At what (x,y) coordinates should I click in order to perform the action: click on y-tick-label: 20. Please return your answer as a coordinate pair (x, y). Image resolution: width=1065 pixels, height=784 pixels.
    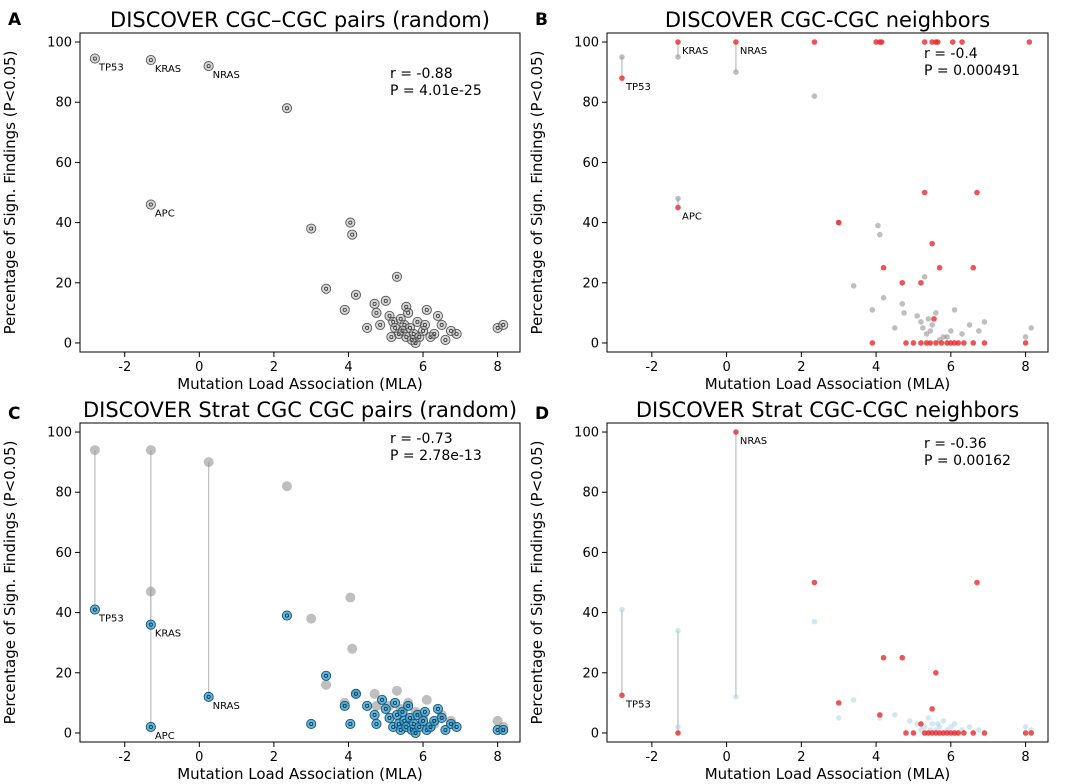
    Looking at the image, I should click on (590, 673).